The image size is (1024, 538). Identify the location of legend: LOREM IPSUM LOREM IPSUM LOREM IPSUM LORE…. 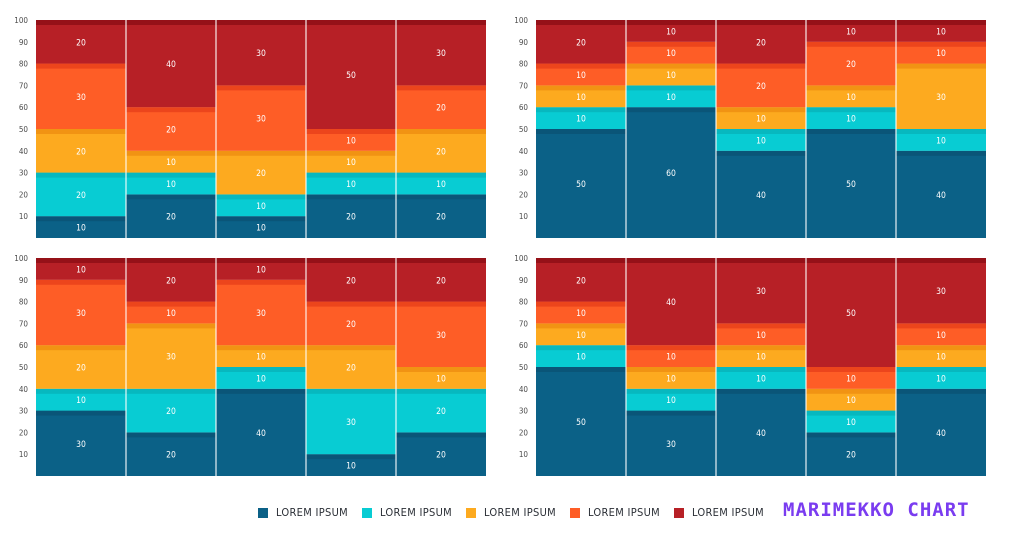
(512, 516).